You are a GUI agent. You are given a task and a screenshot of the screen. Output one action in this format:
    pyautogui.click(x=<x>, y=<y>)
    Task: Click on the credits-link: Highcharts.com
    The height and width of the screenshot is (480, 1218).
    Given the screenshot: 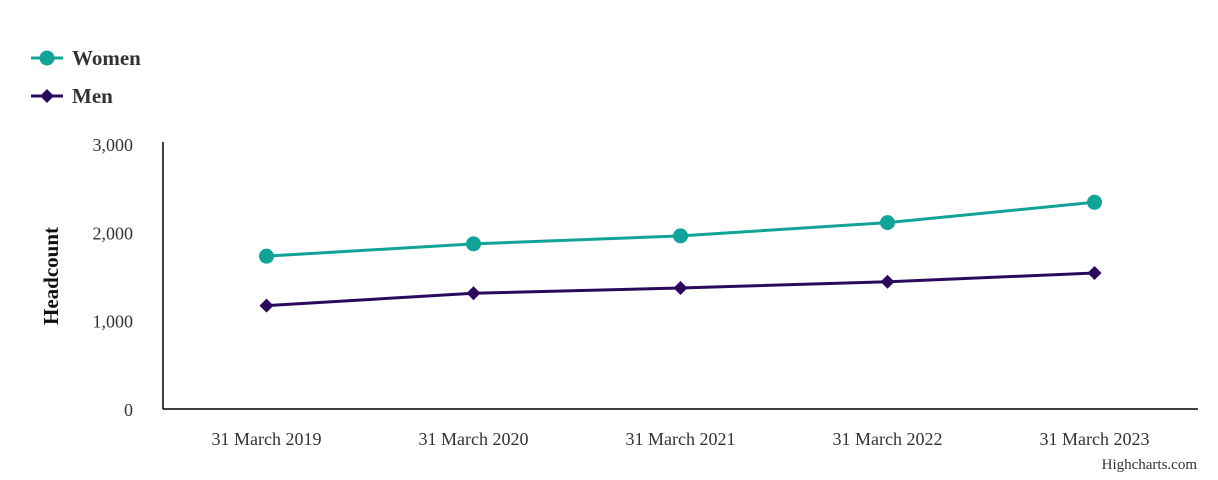 What is the action you would take?
    pyautogui.click(x=1150, y=465)
    